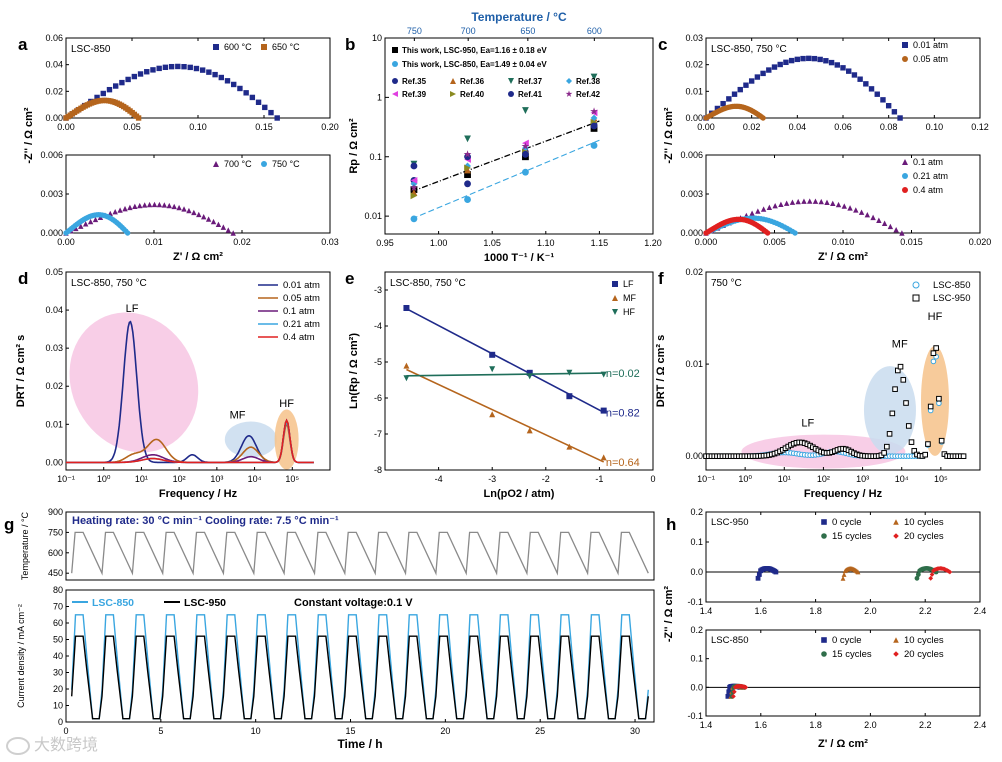 This screenshot has width=1002, height=762. I want to click on series-Ref.37, so click(504, 120).